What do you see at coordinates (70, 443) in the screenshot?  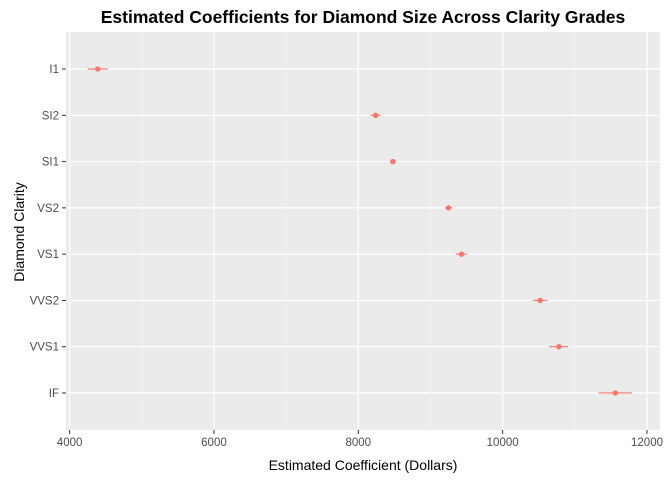 I see `x-tick-label: 4000` at bounding box center [70, 443].